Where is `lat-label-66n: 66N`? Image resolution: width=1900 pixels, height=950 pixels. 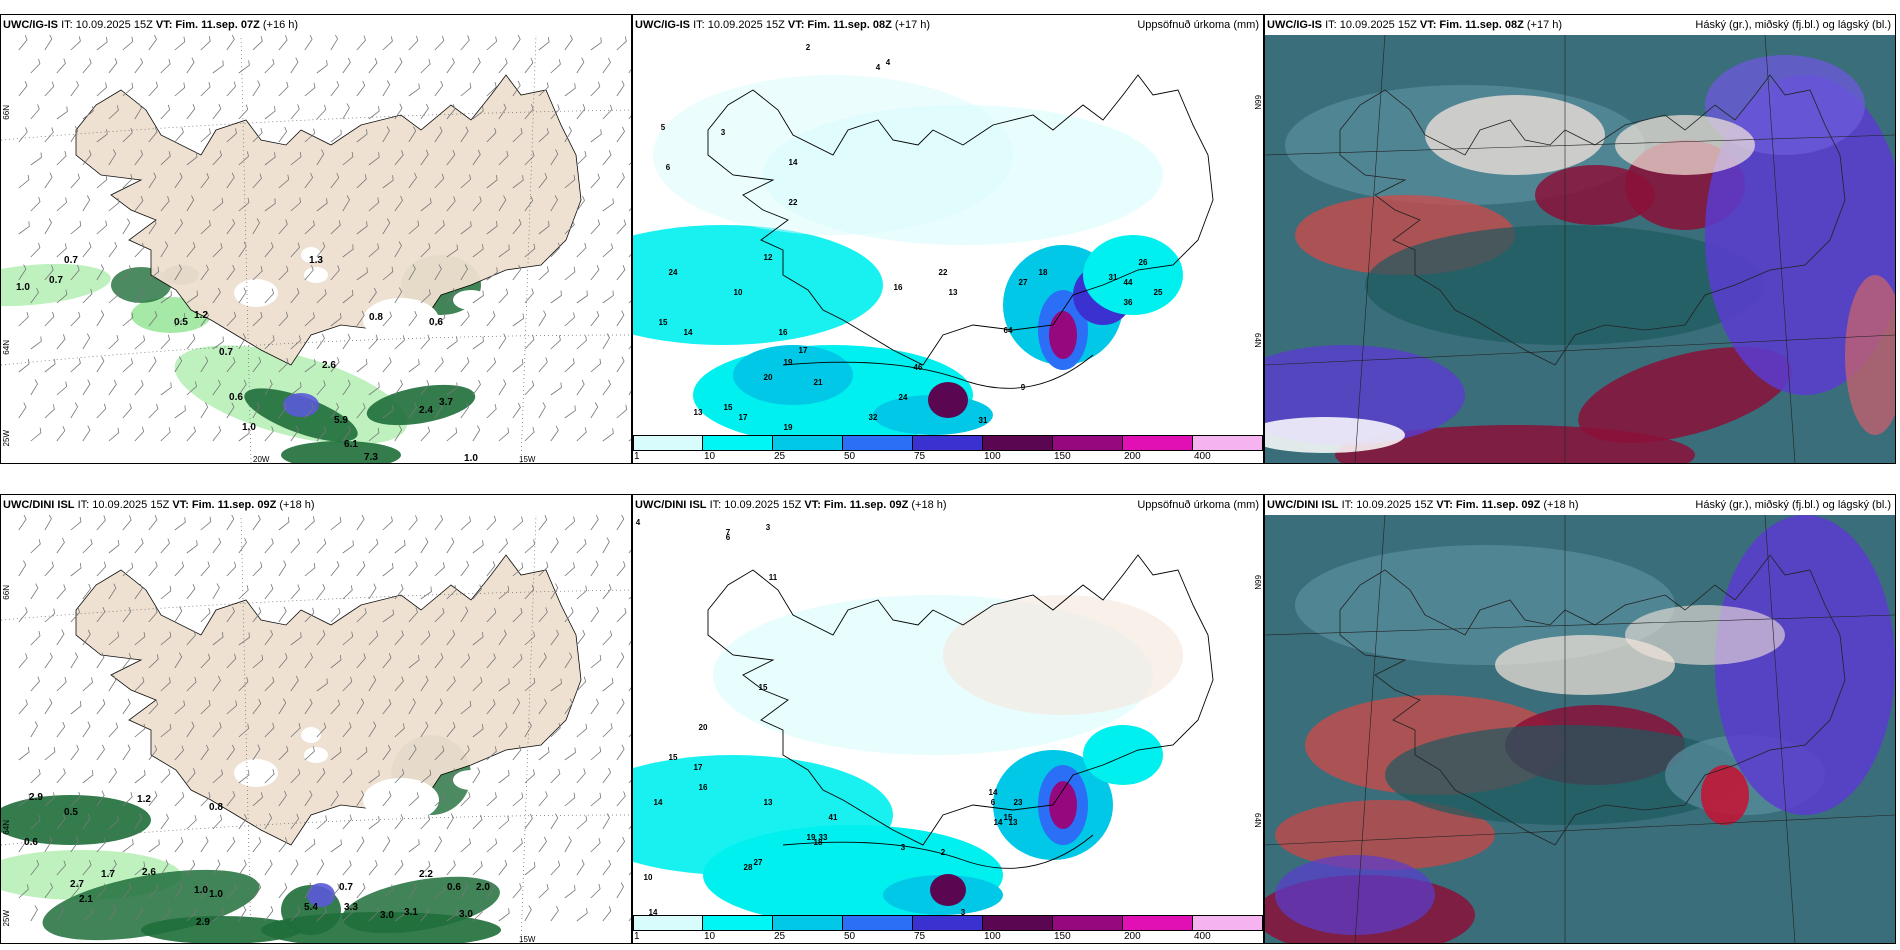
lat-label-66n: 66N is located at coordinates (1257, 582).